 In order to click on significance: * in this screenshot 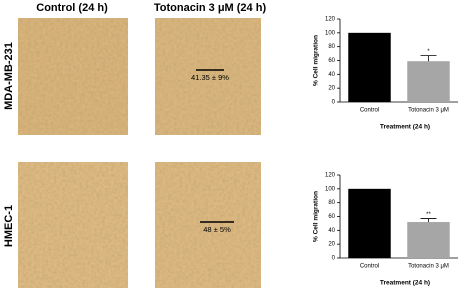, I will do `click(428, 52)`.